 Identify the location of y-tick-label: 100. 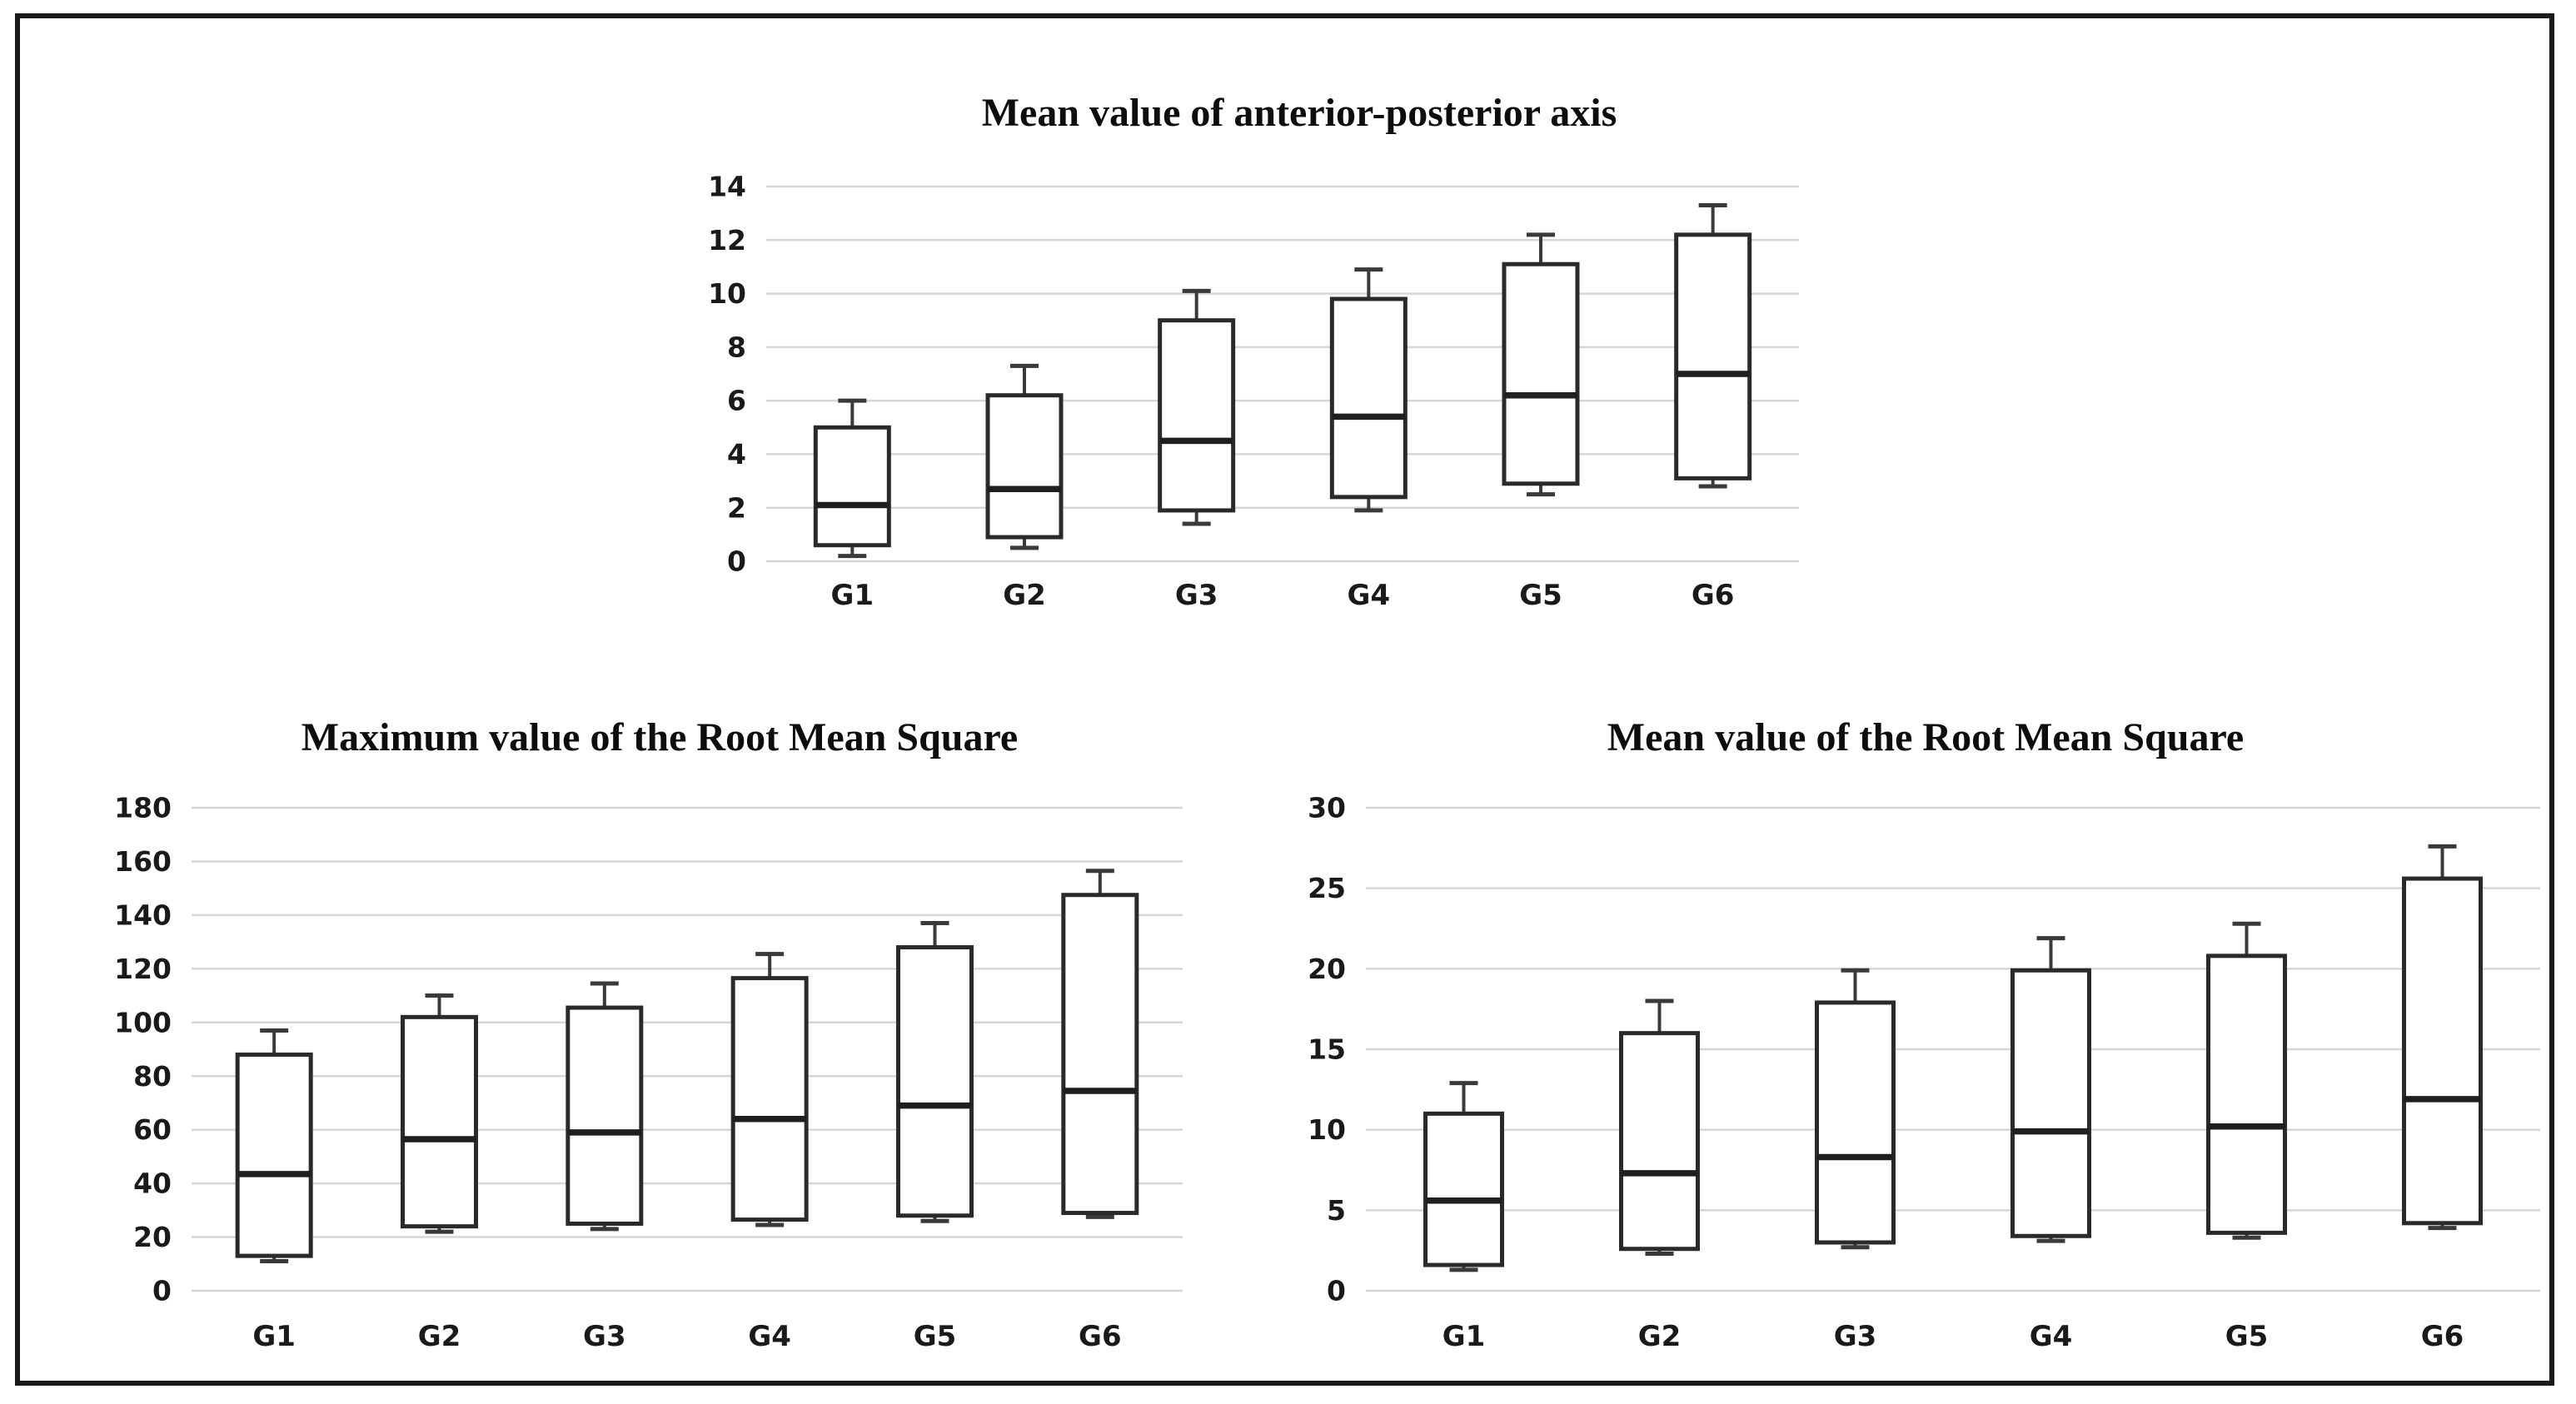
(143, 1022).